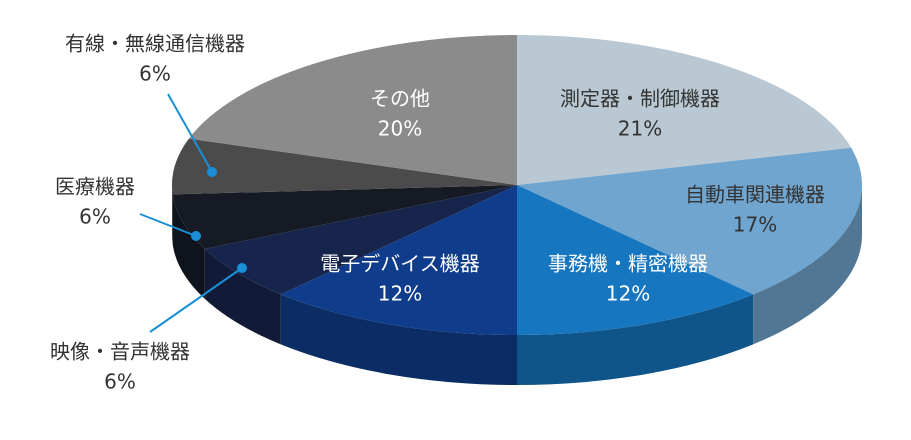  What do you see at coordinates (399, 264) in the screenshot?
I see `category-label: 電子デバイス機器` at bounding box center [399, 264].